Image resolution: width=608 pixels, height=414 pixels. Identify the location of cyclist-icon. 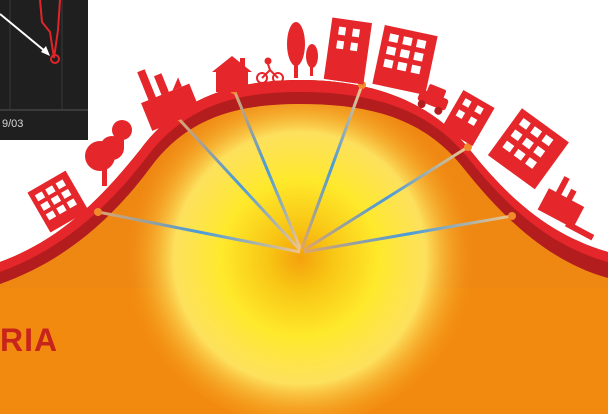
(270, 70).